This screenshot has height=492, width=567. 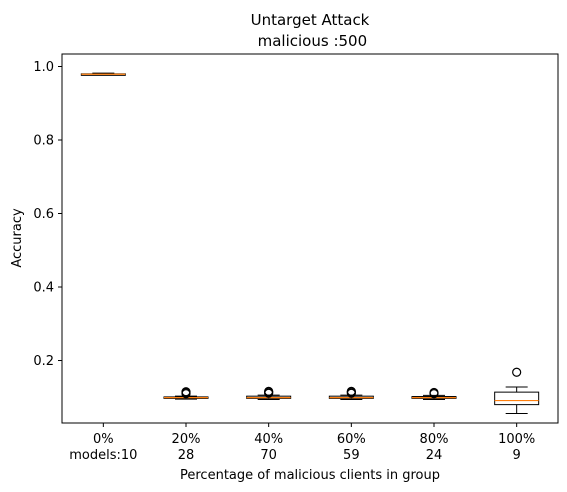 What do you see at coordinates (186, 439) in the screenshot?
I see `x-tick-label-percent: 20%` at bounding box center [186, 439].